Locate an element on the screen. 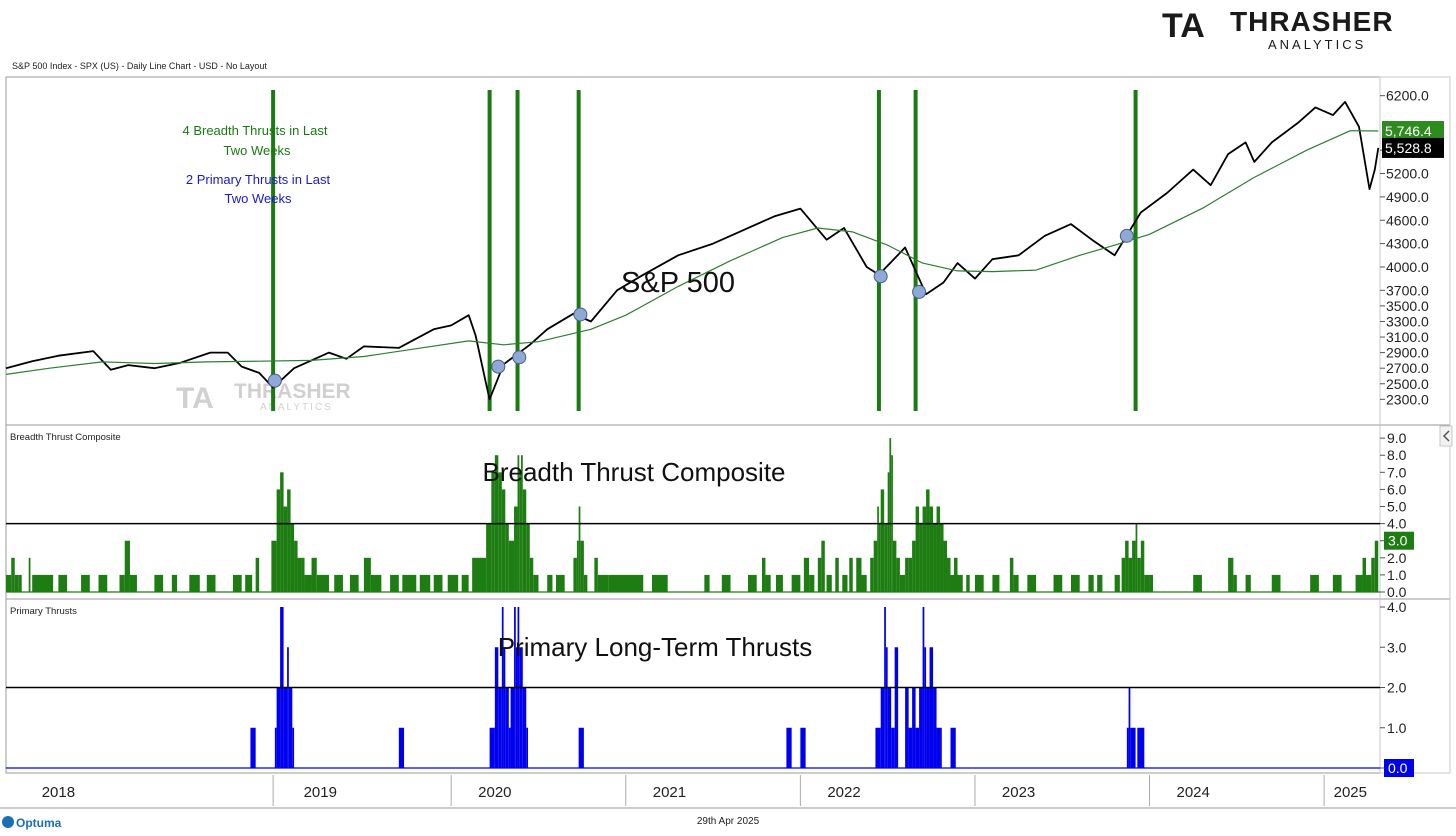  price-tick-label-7: 3700.0 is located at coordinates (1407, 290).